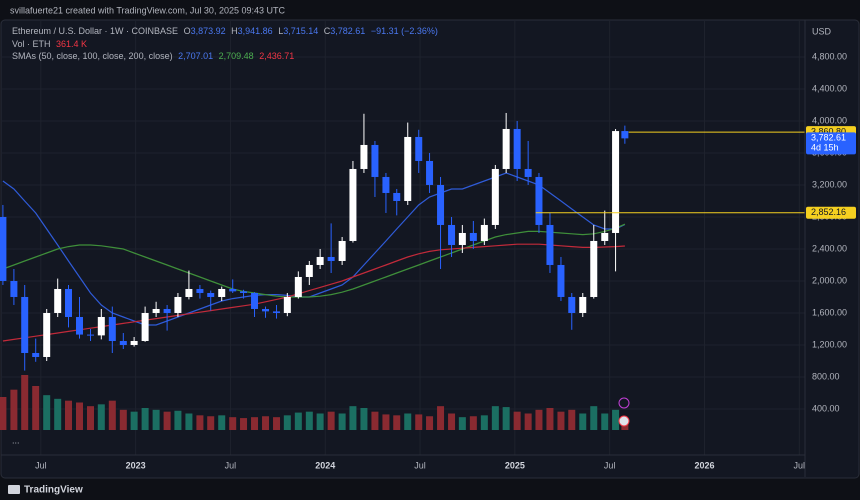 The image size is (860, 500). What do you see at coordinates (829, 88) in the screenshot?
I see `y-tick-label: 4,400.00` at bounding box center [829, 88].